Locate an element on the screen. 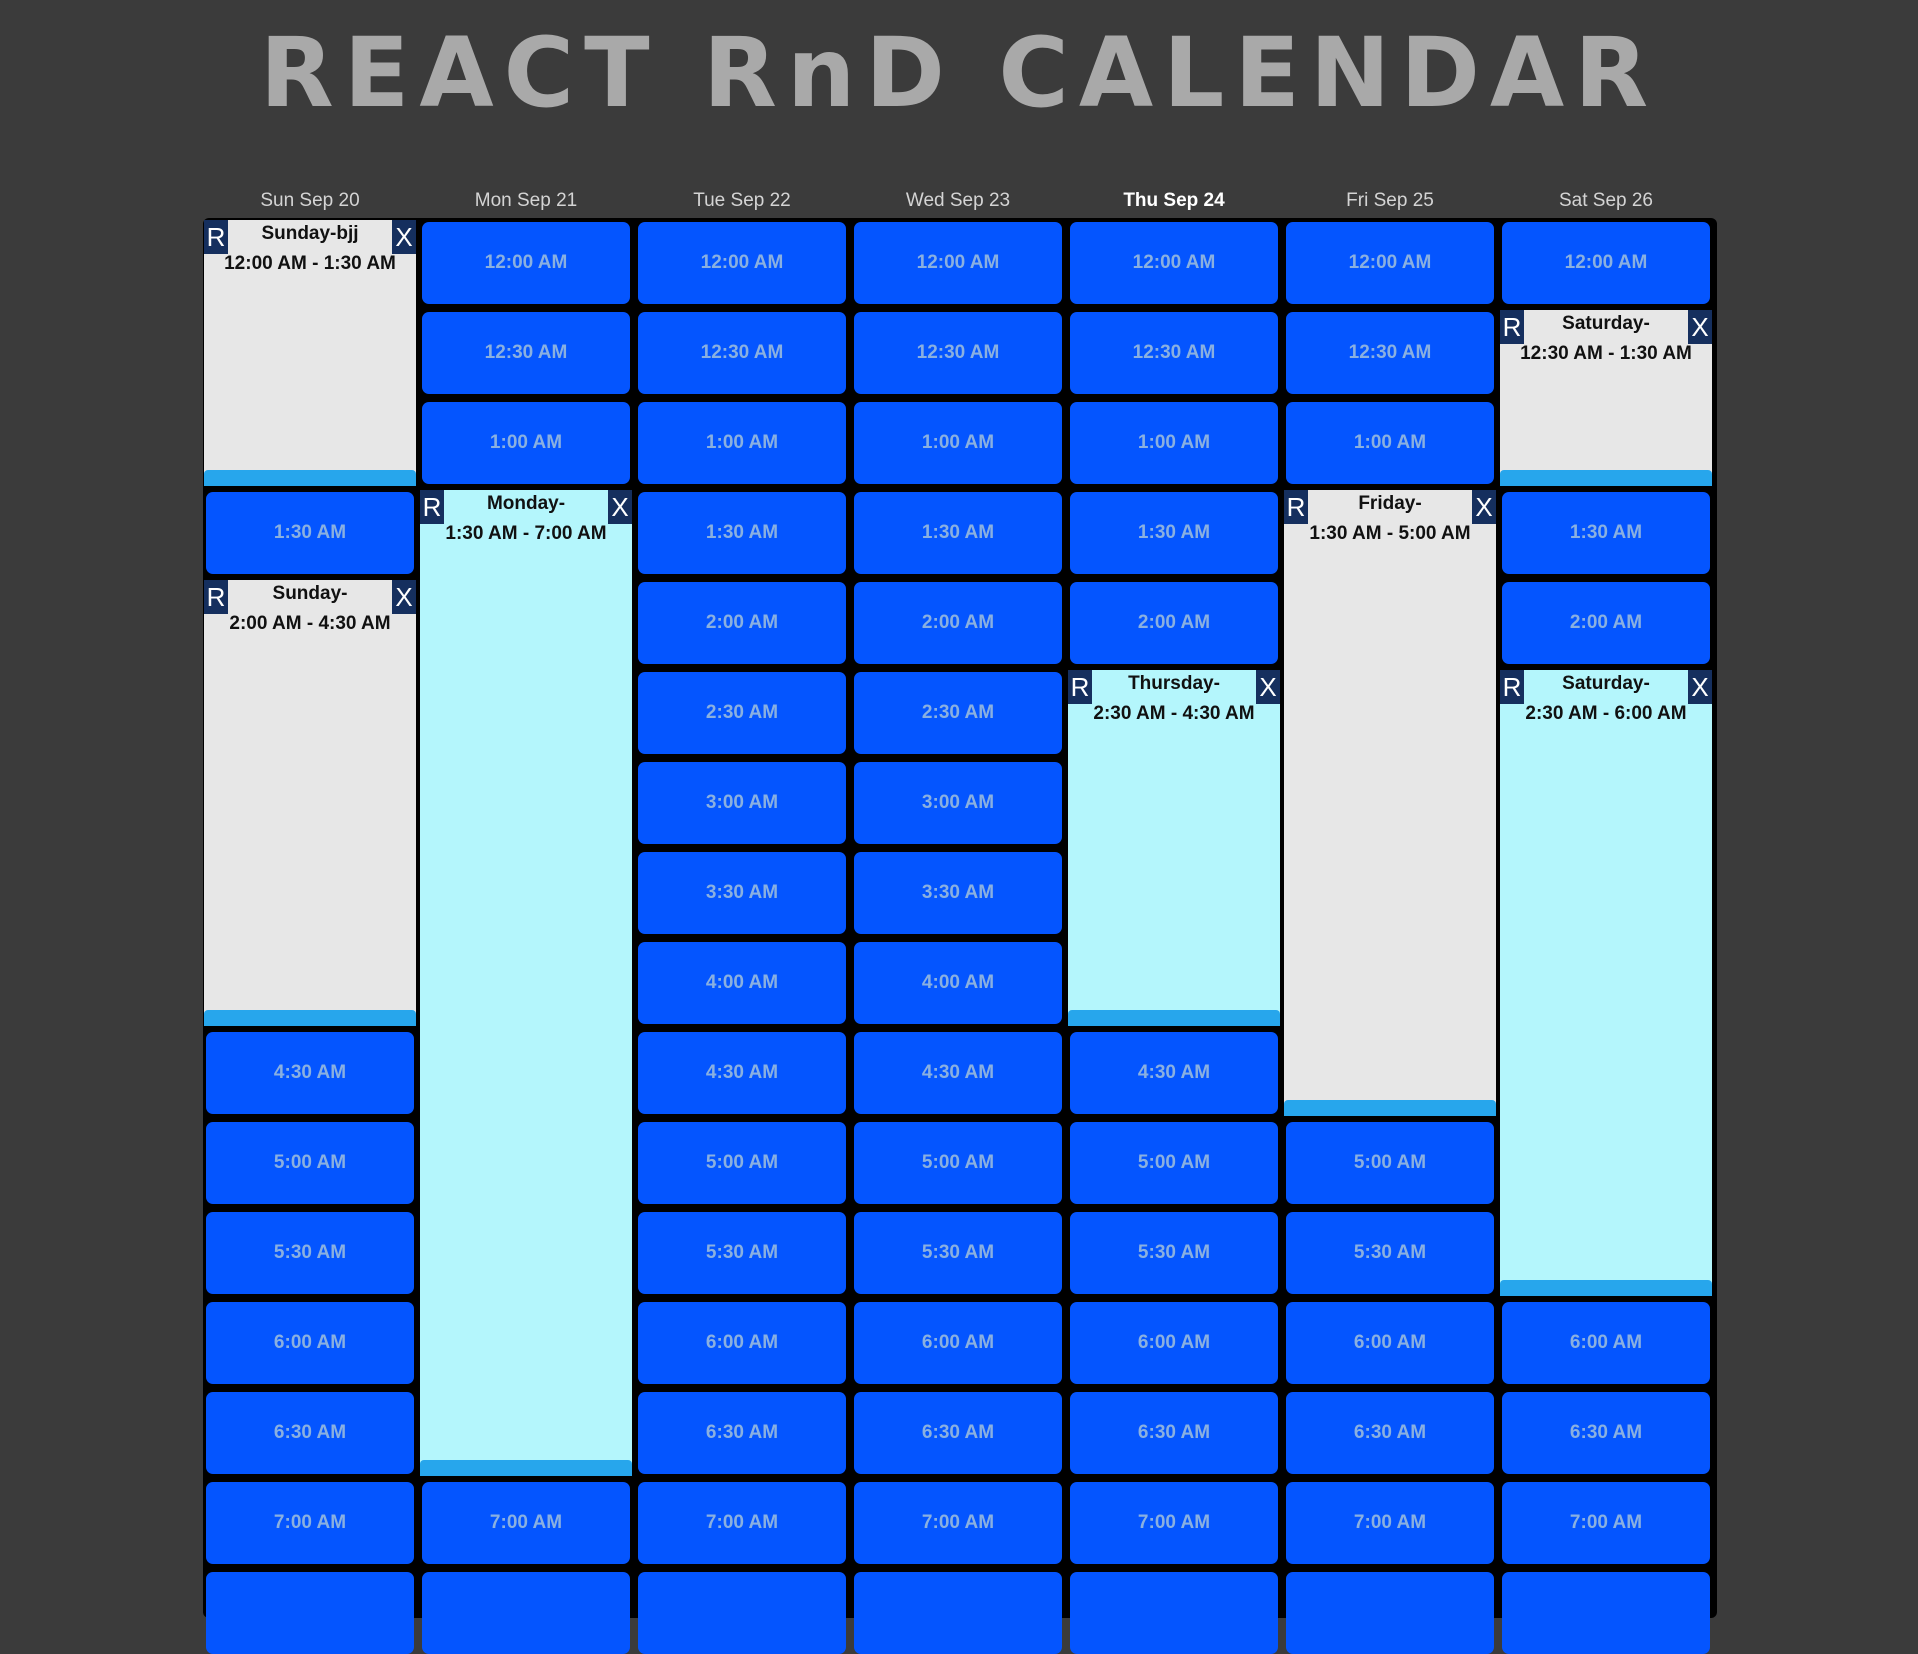  event-block: Monday- 1:30 AM - 7:00 AM R X is located at coordinates (526, 983).